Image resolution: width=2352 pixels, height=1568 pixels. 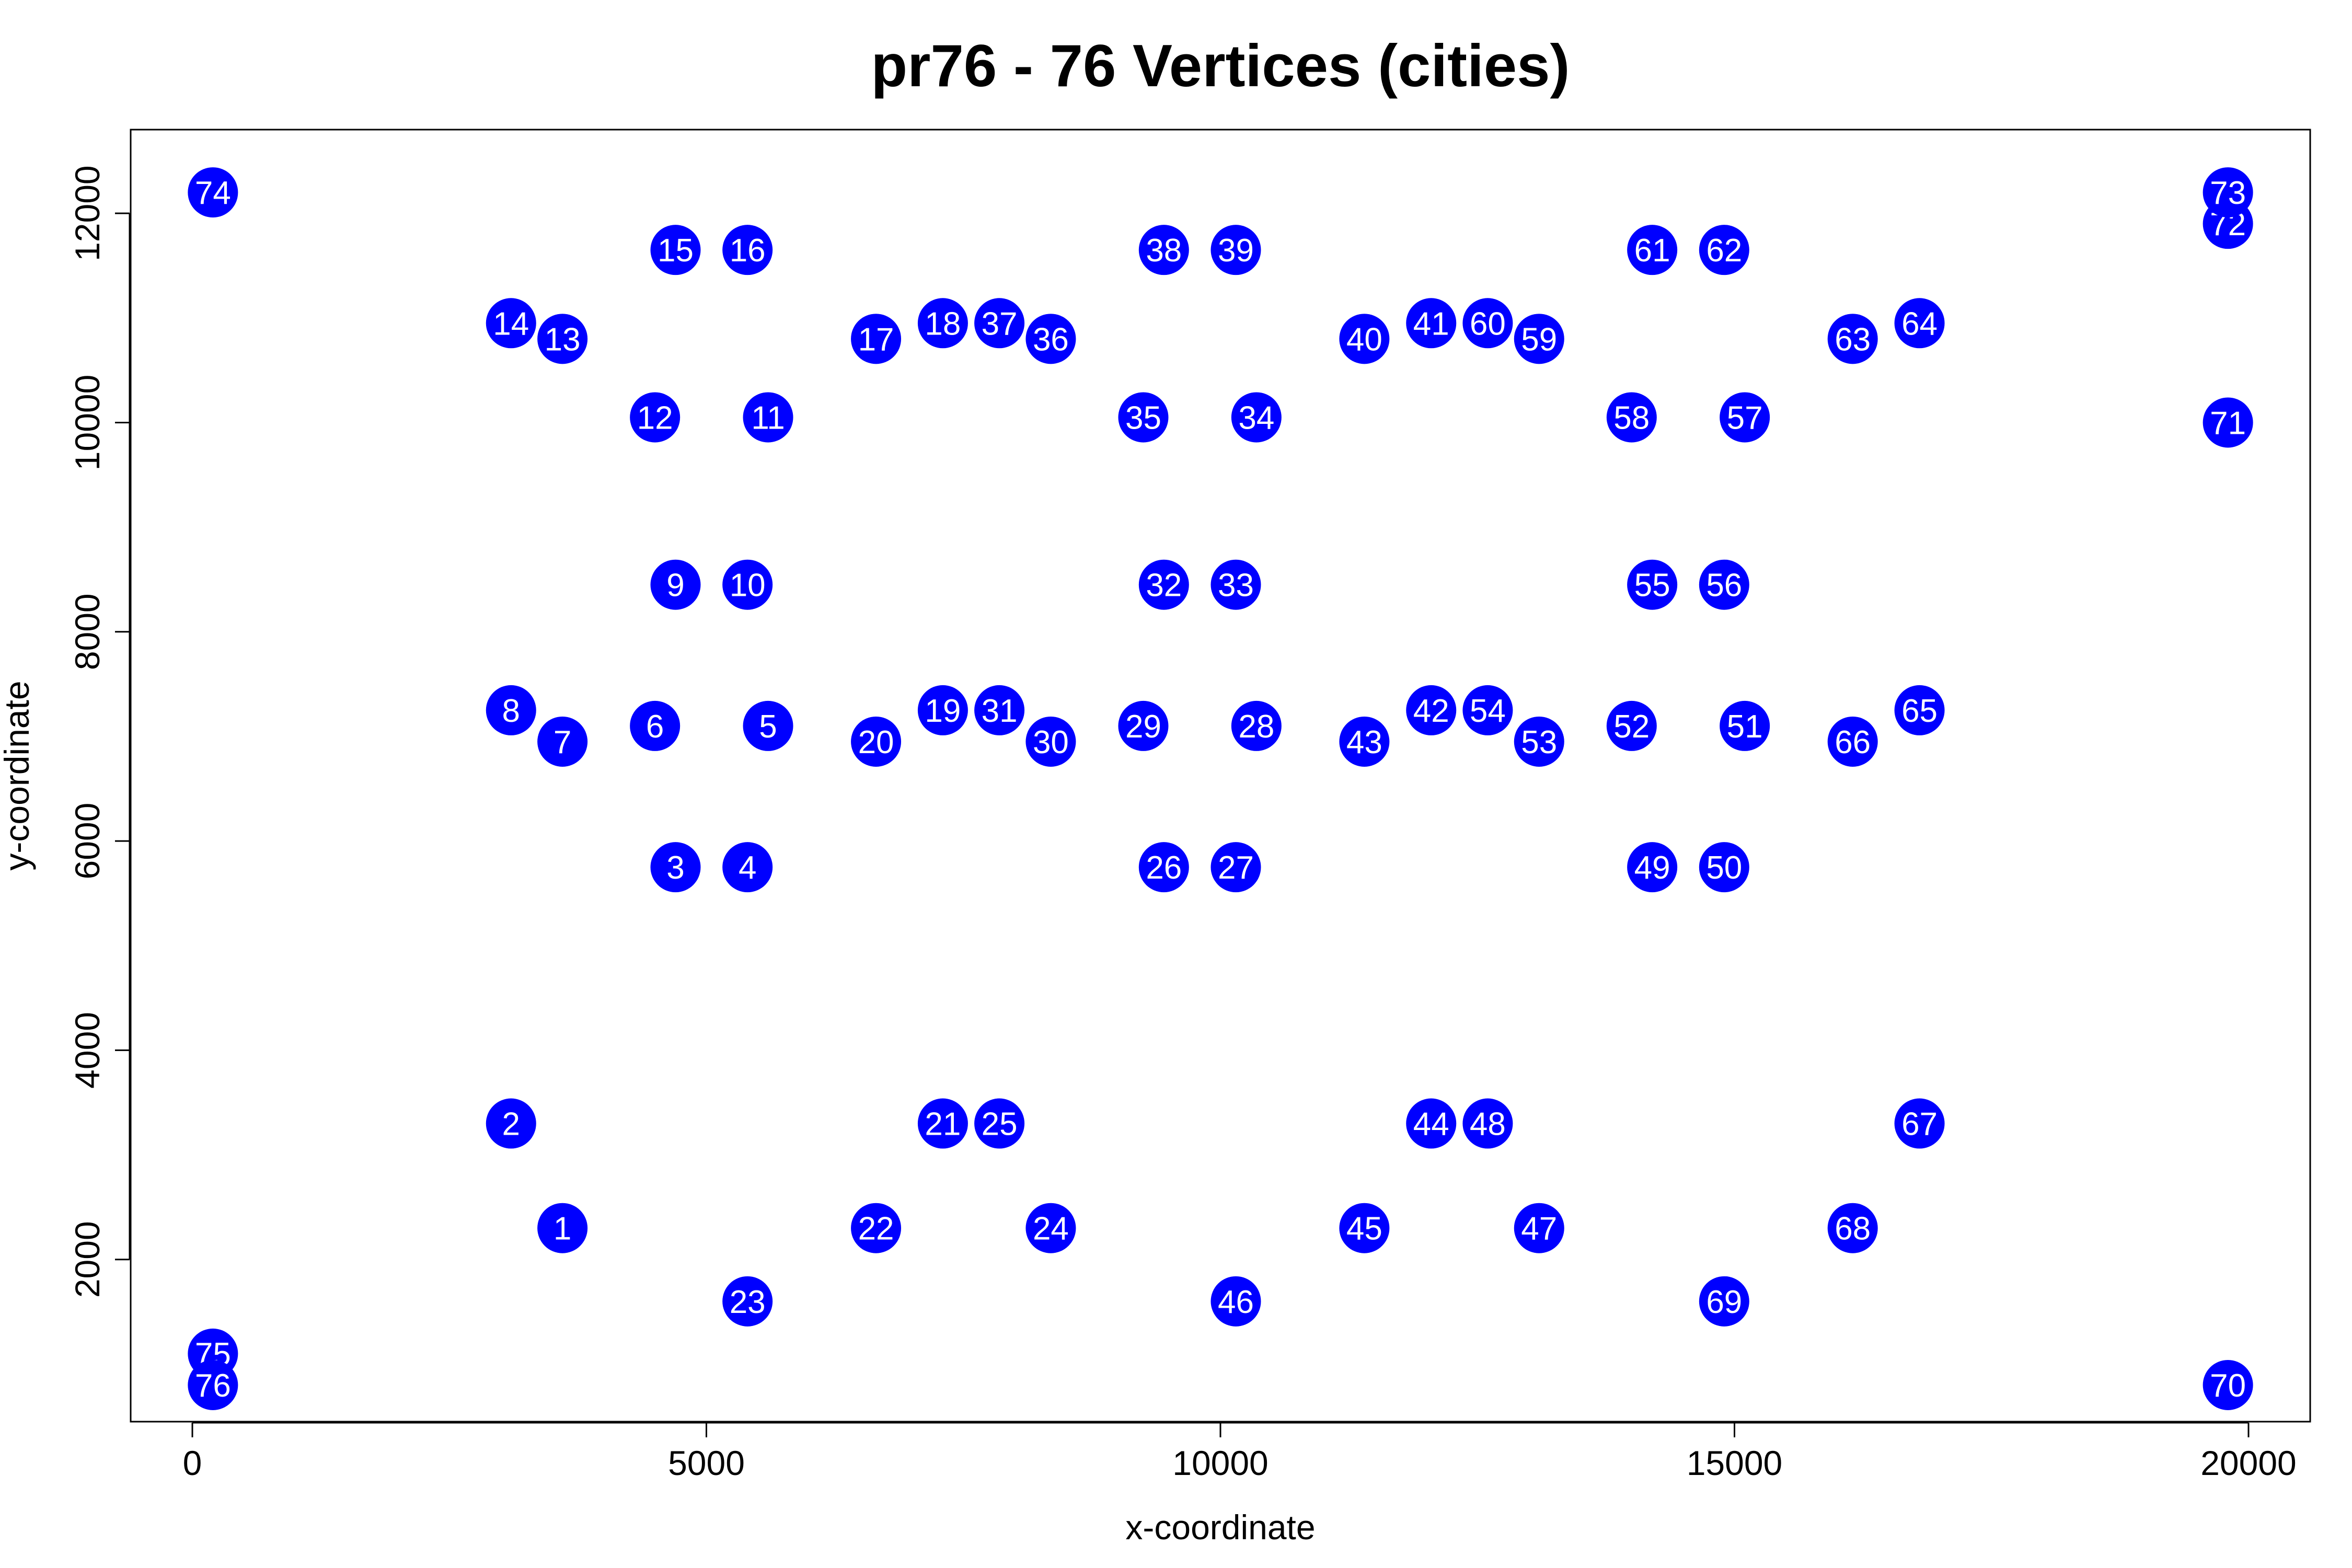 What do you see at coordinates (1488, 711) in the screenshot?
I see `city-label: 54` at bounding box center [1488, 711].